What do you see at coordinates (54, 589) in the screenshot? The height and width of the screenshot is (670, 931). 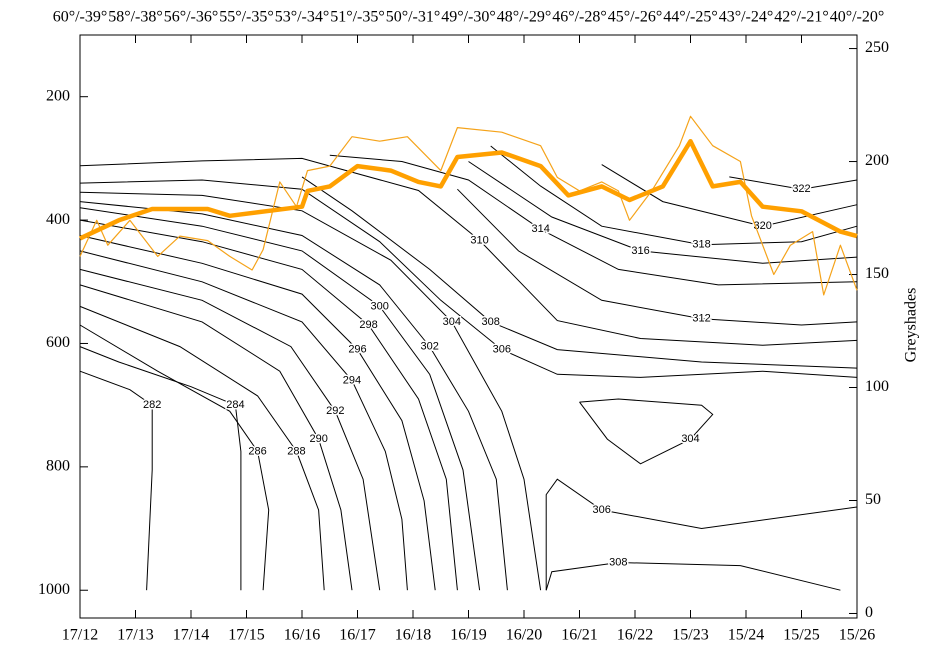 I see `y-tick-label: 1000` at bounding box center [54, 589].